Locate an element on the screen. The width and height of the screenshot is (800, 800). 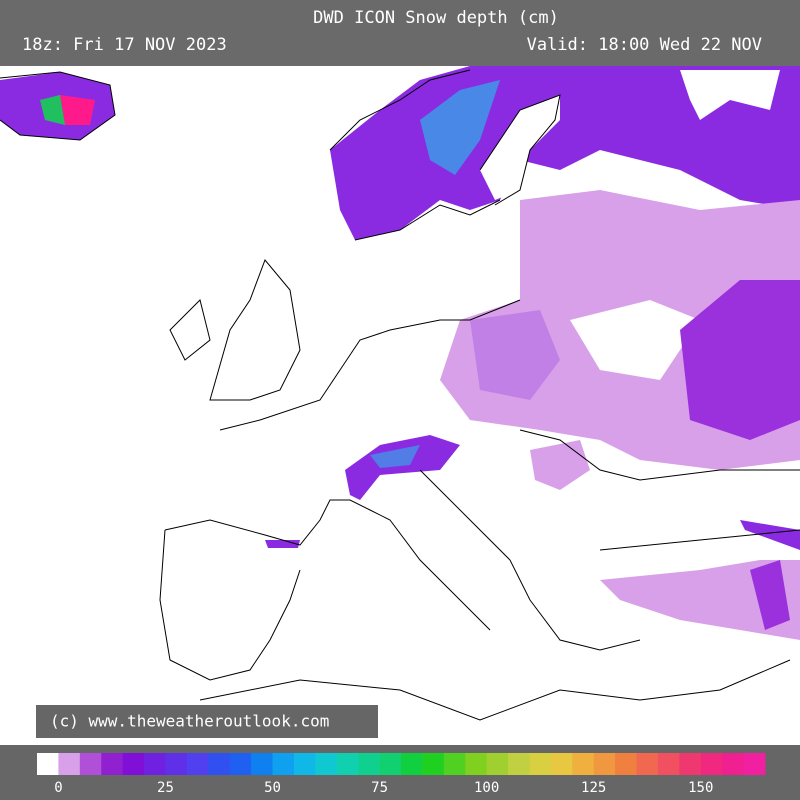
run-time: 18z: Fri 17 NOV 2023 is located at coordinates (124, 45).